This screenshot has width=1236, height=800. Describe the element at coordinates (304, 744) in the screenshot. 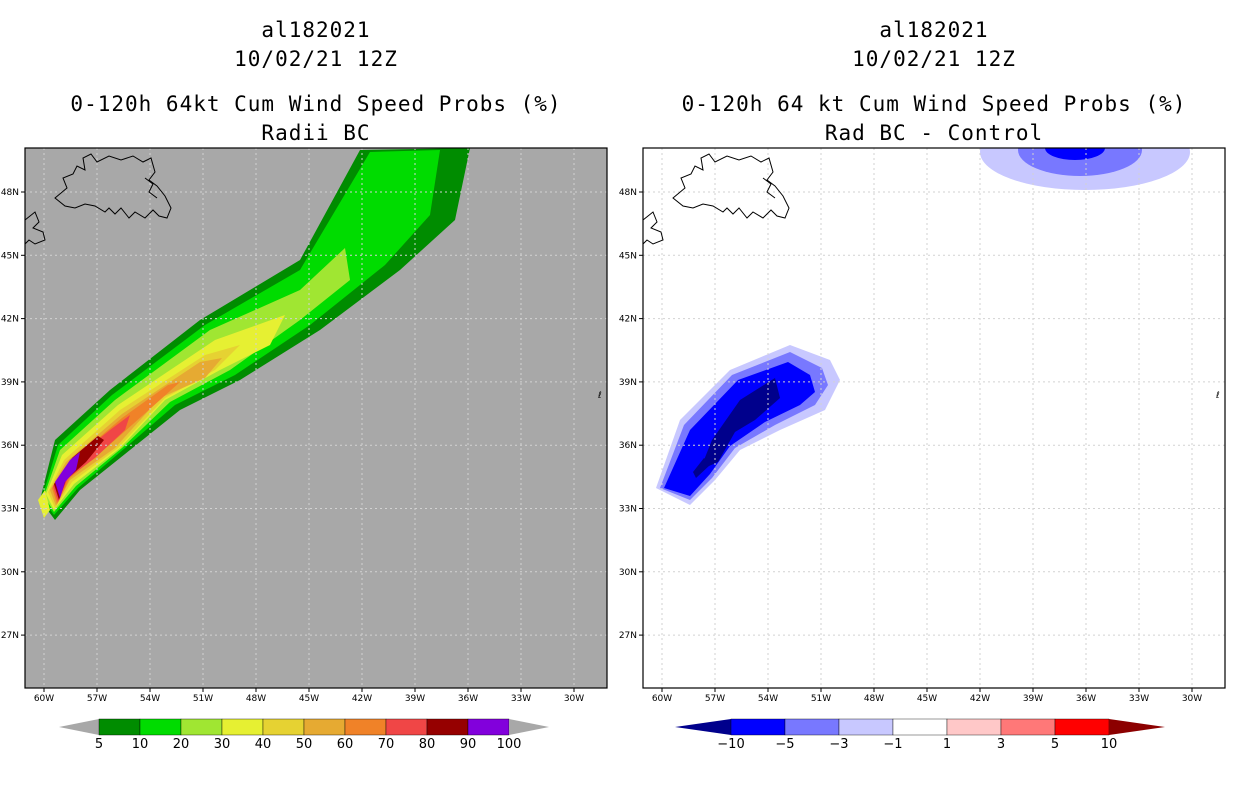

I see `colorbar-label: 50` at that location.